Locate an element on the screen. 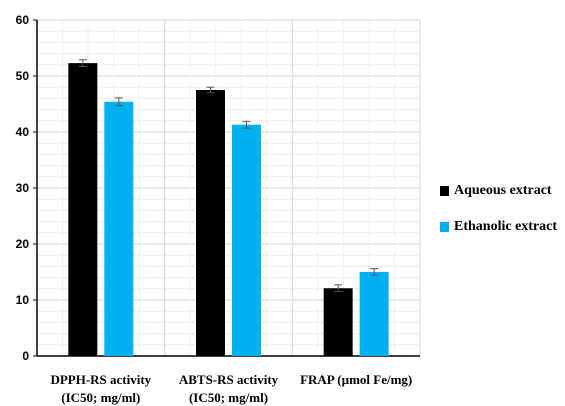 Image resolution: width=565 pixels, height=406 pixels. legend-item-aqueous: Aqueous extract is located at coordinates (498, 191).